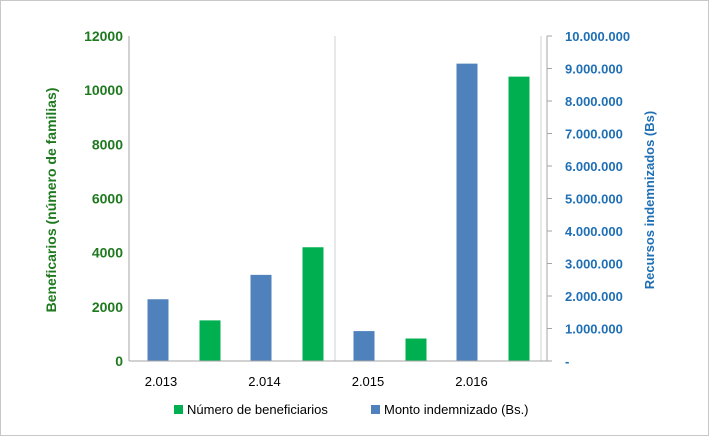  Describe the element at coordinates (594, 199) in the screenshot. I see `right-tick-label: 5.000.000` at that location.